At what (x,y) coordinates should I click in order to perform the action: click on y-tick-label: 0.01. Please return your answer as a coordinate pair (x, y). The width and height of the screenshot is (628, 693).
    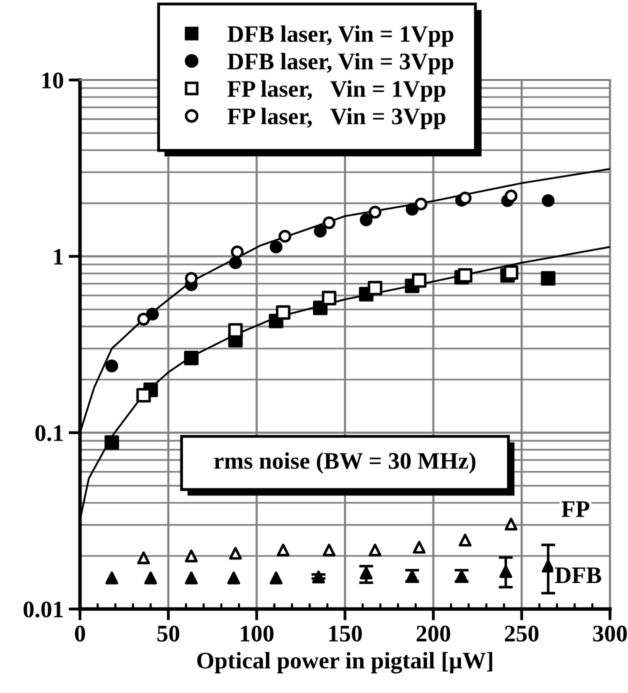
    Looking at the image, I should click on (43, 609).